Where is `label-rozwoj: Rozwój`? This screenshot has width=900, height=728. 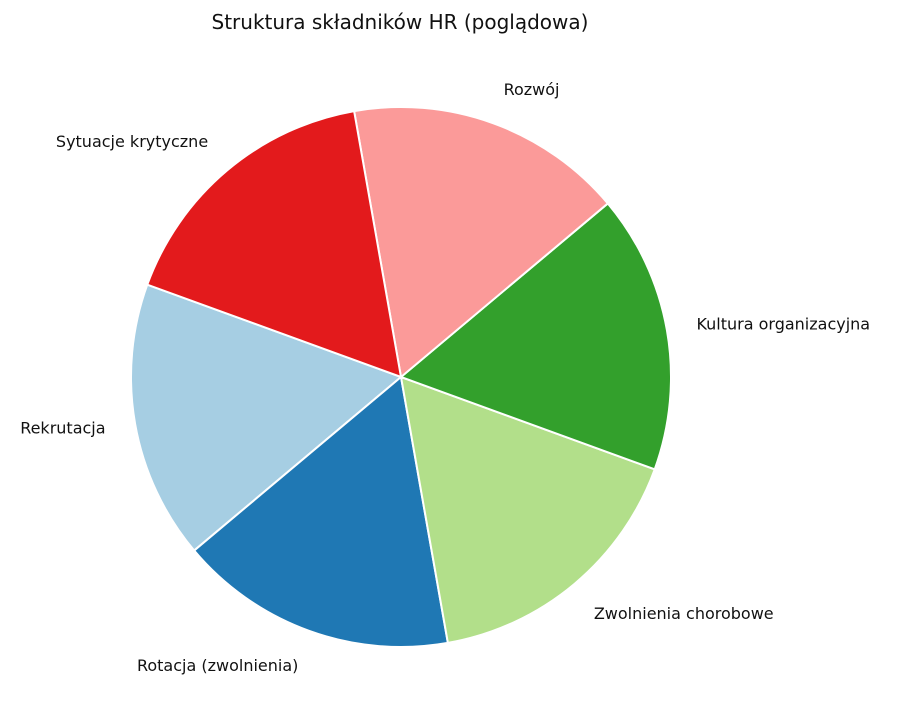
label-rozwoj: Rozwój is located at coordinates (532, 89).